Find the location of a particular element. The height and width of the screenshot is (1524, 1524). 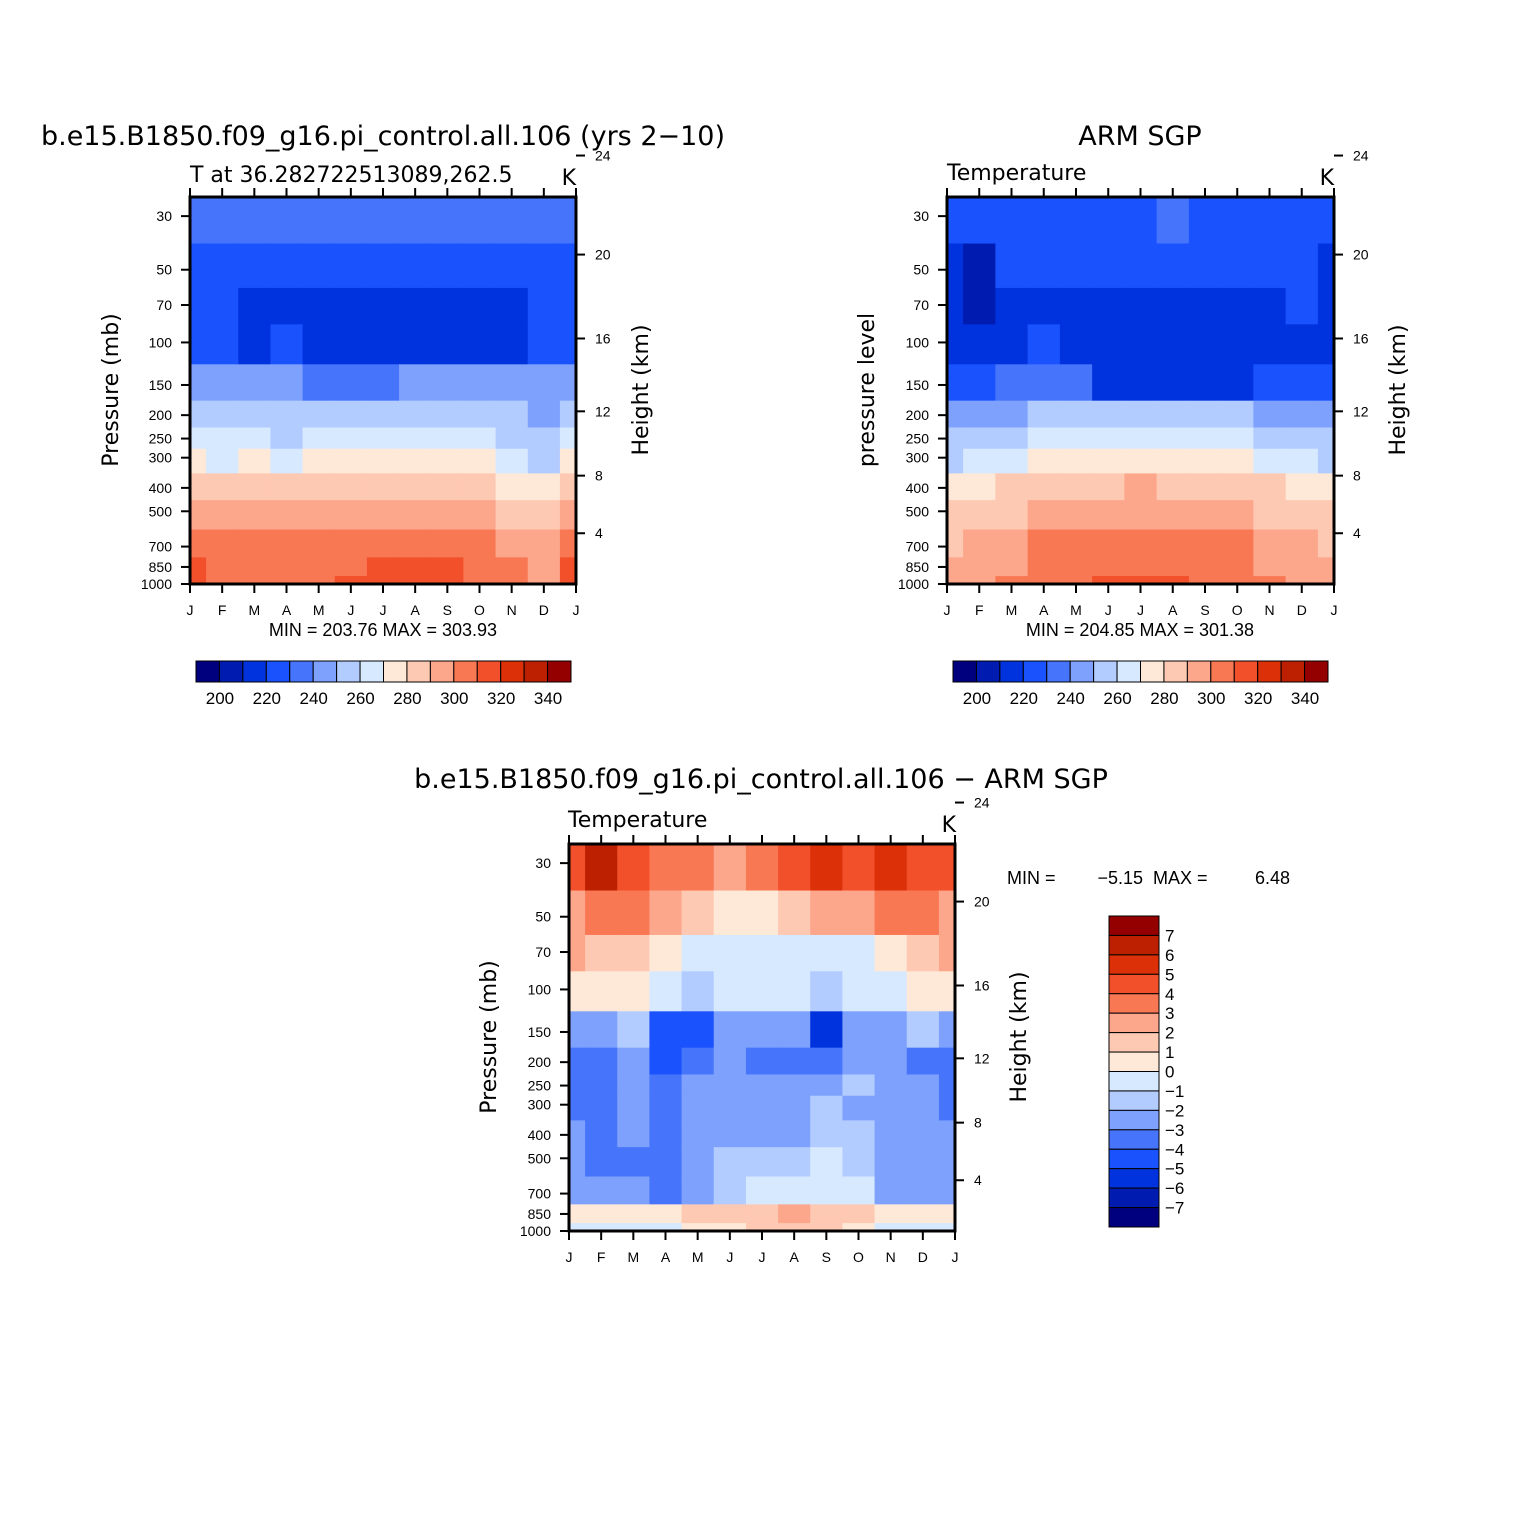

y-tick-label: 250 is located at coordinates (918, 439).